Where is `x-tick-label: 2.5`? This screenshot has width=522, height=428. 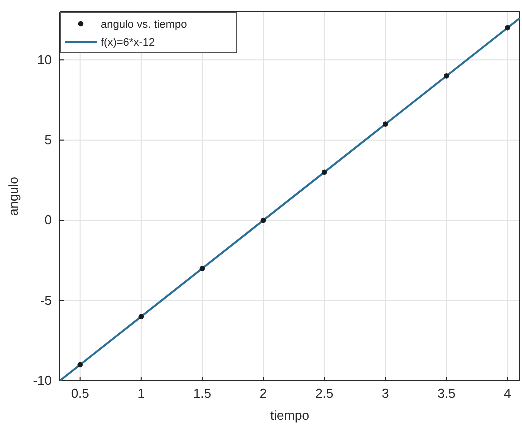 x-tick-label: 2.5 is located at coordinates (325, 394).